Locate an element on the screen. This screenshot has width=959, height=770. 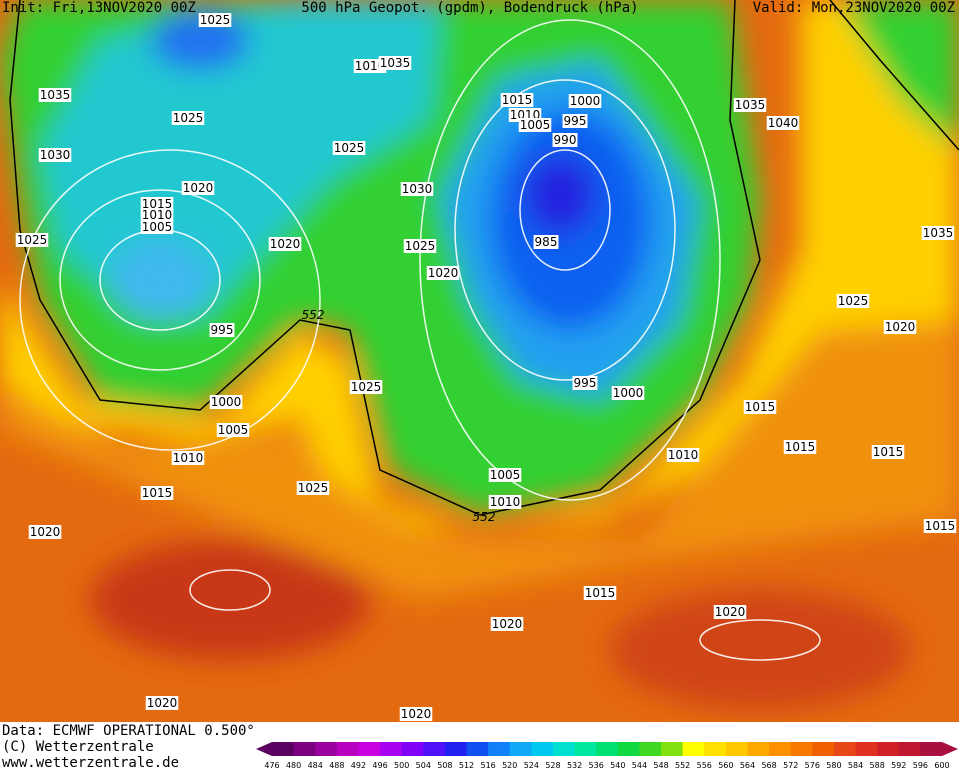
isobar-label: 1030 is located at coordinates (417, 189).